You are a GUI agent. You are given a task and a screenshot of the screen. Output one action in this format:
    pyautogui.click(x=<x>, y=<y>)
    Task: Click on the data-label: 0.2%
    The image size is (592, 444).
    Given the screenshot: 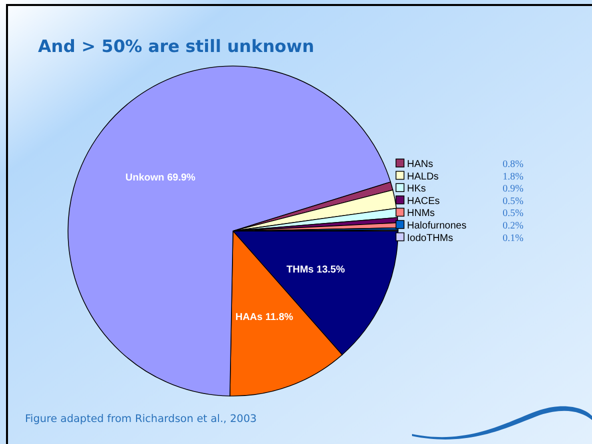 What is the action you would take?
    pyautogui.click(x=513, y=226)
    